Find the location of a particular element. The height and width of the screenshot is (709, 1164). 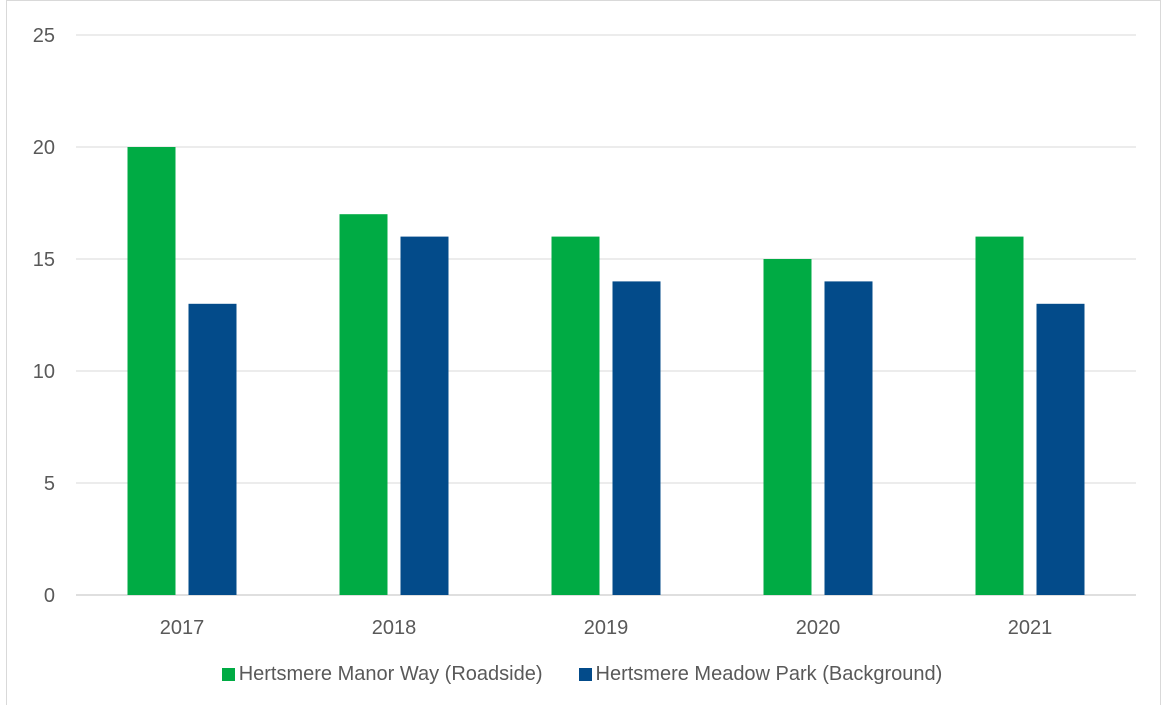

y-tick-label: 15 is located at coordinates (44, 260).